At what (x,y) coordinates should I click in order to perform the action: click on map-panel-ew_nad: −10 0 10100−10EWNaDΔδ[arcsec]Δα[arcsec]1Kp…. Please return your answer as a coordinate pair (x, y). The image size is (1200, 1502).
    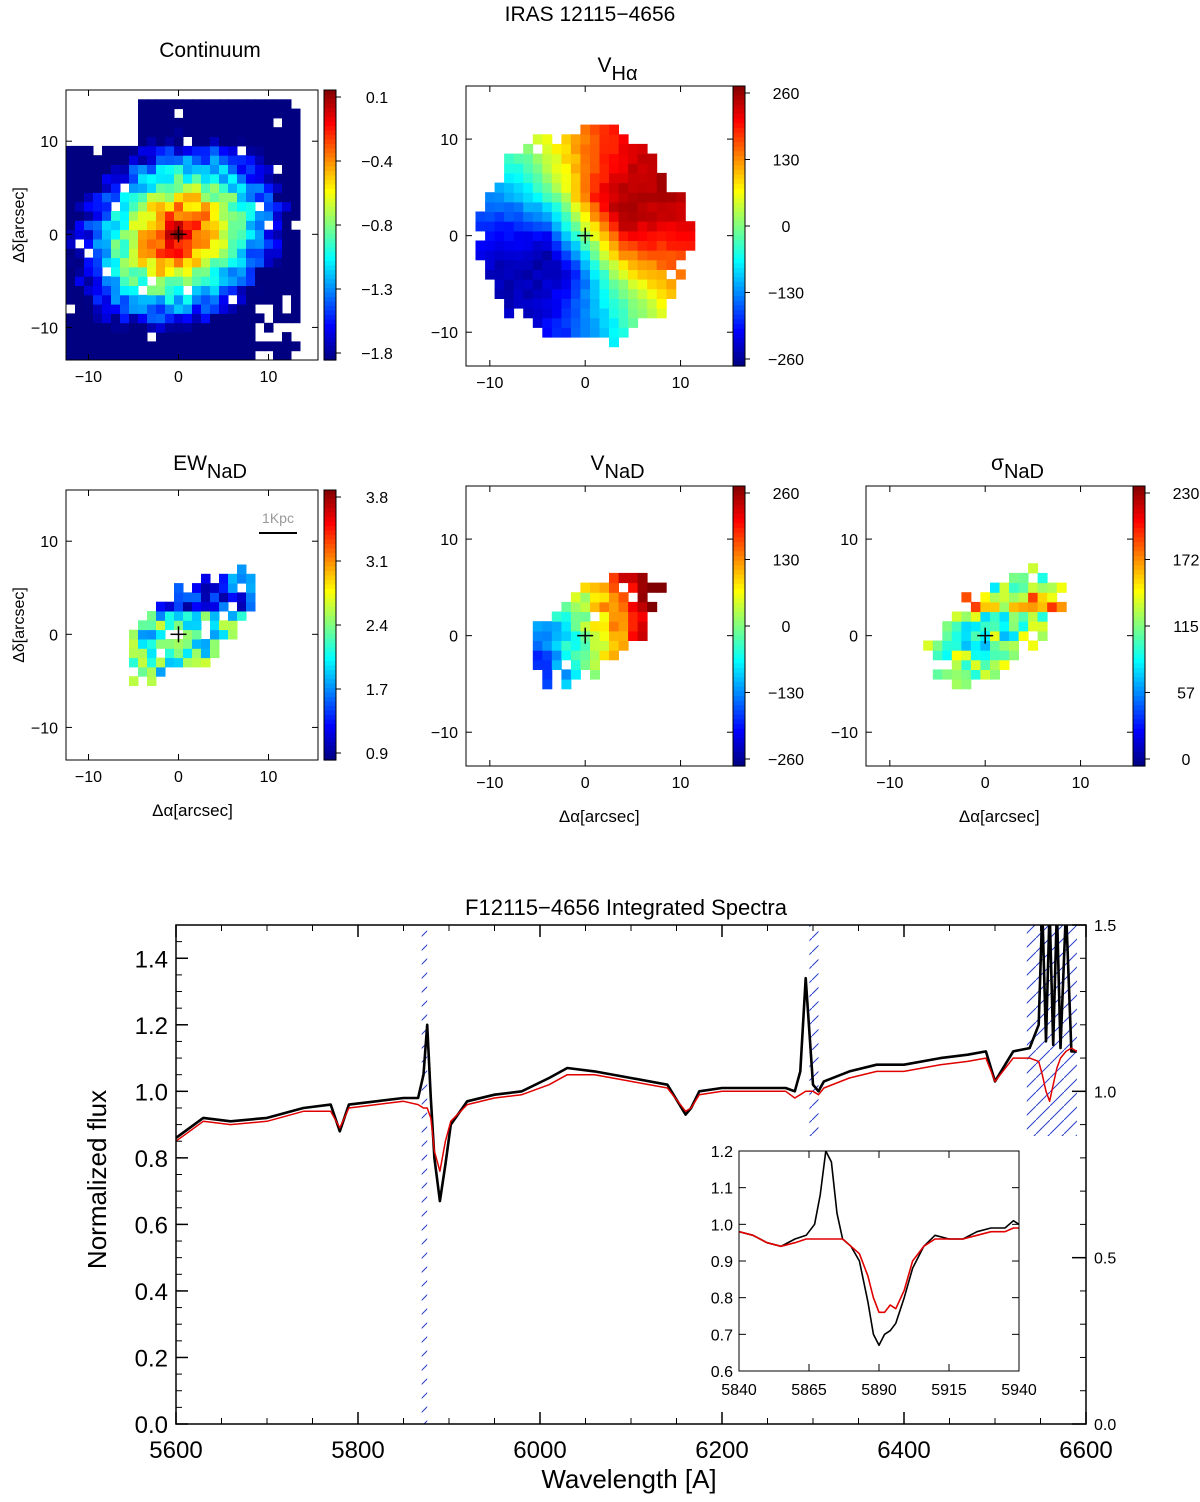
    Looking at the image, I should click on (199, 636).